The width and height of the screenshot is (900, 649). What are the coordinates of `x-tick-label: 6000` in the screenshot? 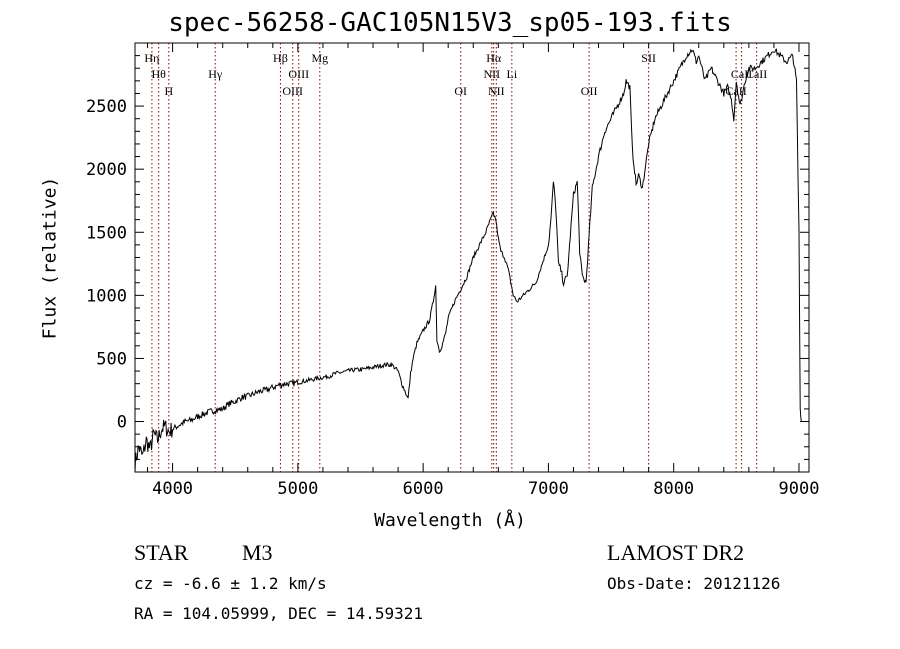 It's located at (423, 489).